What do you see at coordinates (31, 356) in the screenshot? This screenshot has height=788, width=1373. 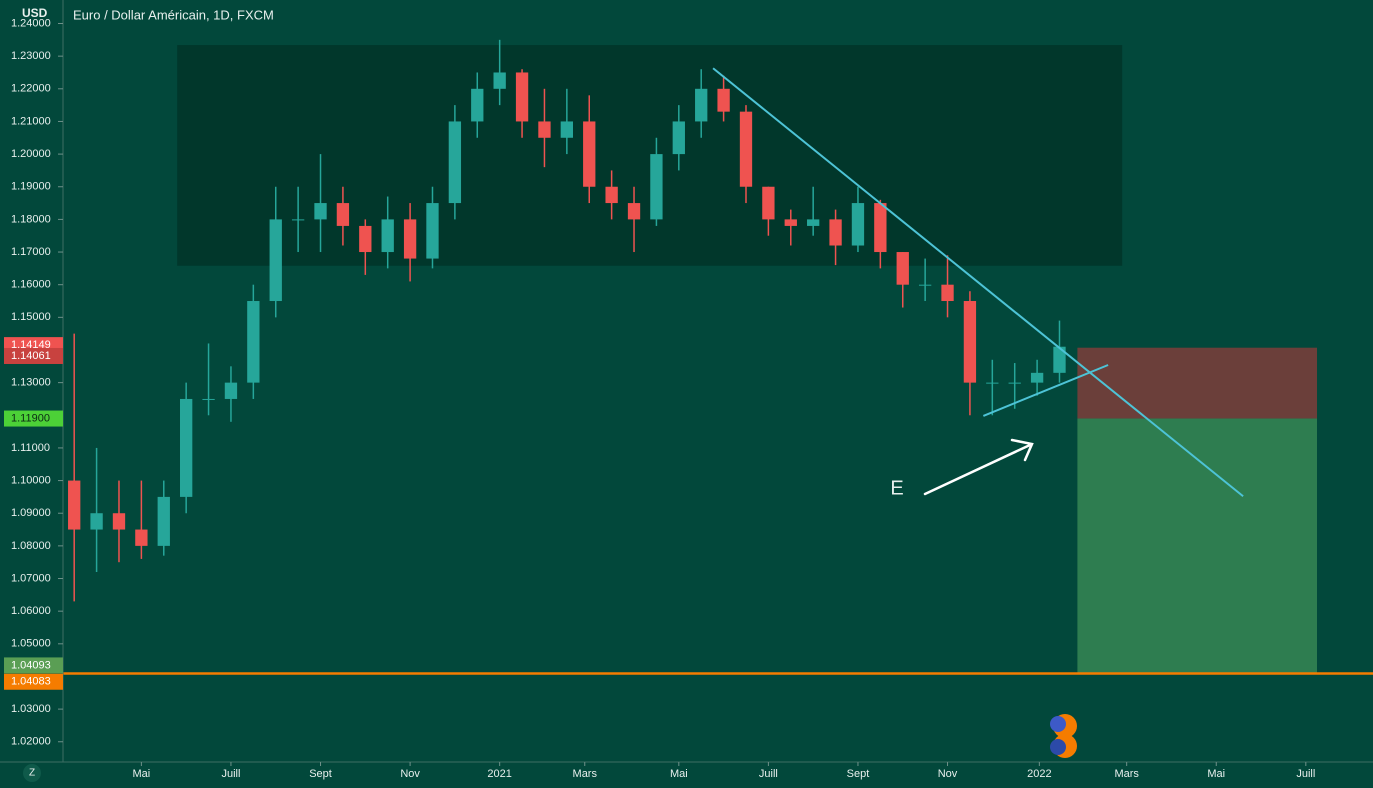 I see `price-tag-label: 1.14061` at bounding box center [31, 356].